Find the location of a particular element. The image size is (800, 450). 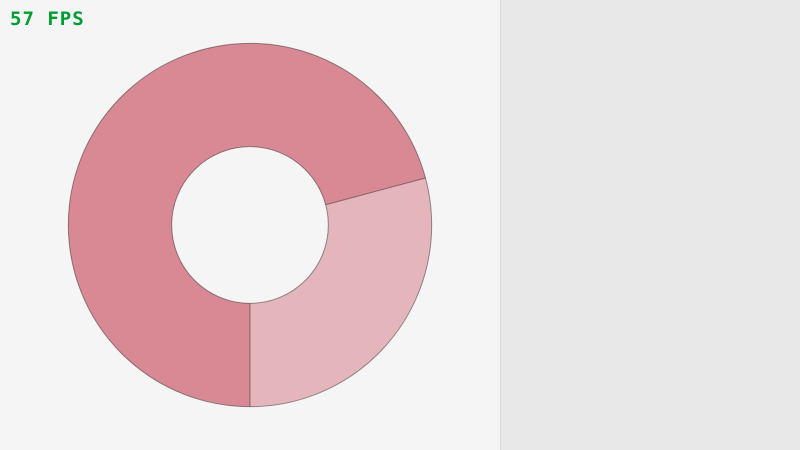

slider-row-startangle: StartAngle -255.00 is located at coordinates (650, 50).